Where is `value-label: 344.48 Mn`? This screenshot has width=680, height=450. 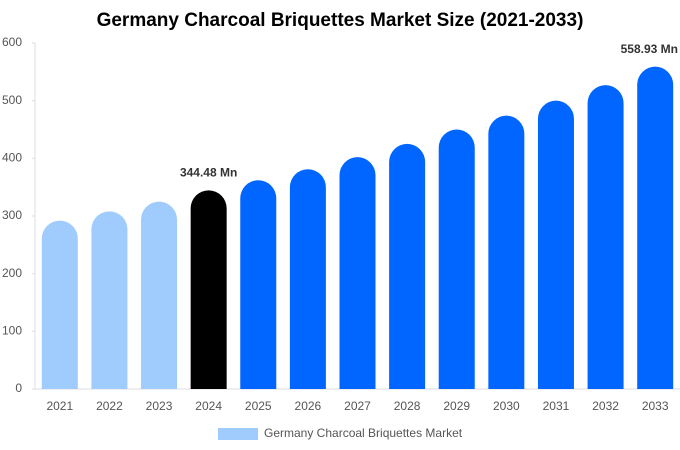
value-label: 344.48 Mn is located at coordinates (208, 173).